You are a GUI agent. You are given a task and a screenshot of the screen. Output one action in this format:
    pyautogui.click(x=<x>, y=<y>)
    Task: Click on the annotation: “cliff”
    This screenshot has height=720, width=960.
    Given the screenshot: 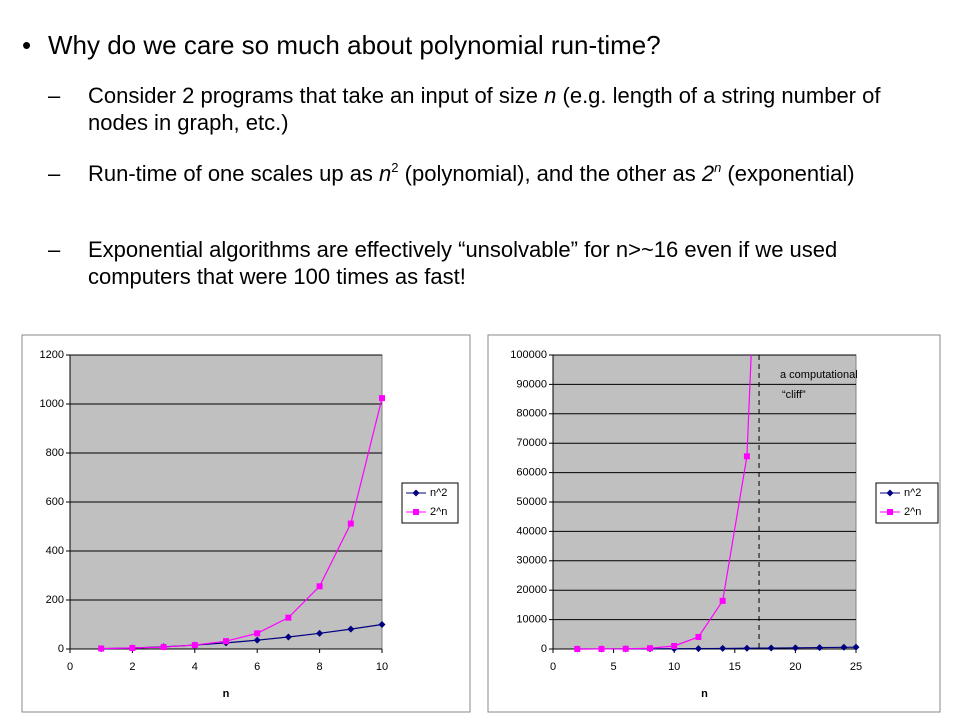 What is the action you would take?
    pyautogui.click(x=794, y=395)
    